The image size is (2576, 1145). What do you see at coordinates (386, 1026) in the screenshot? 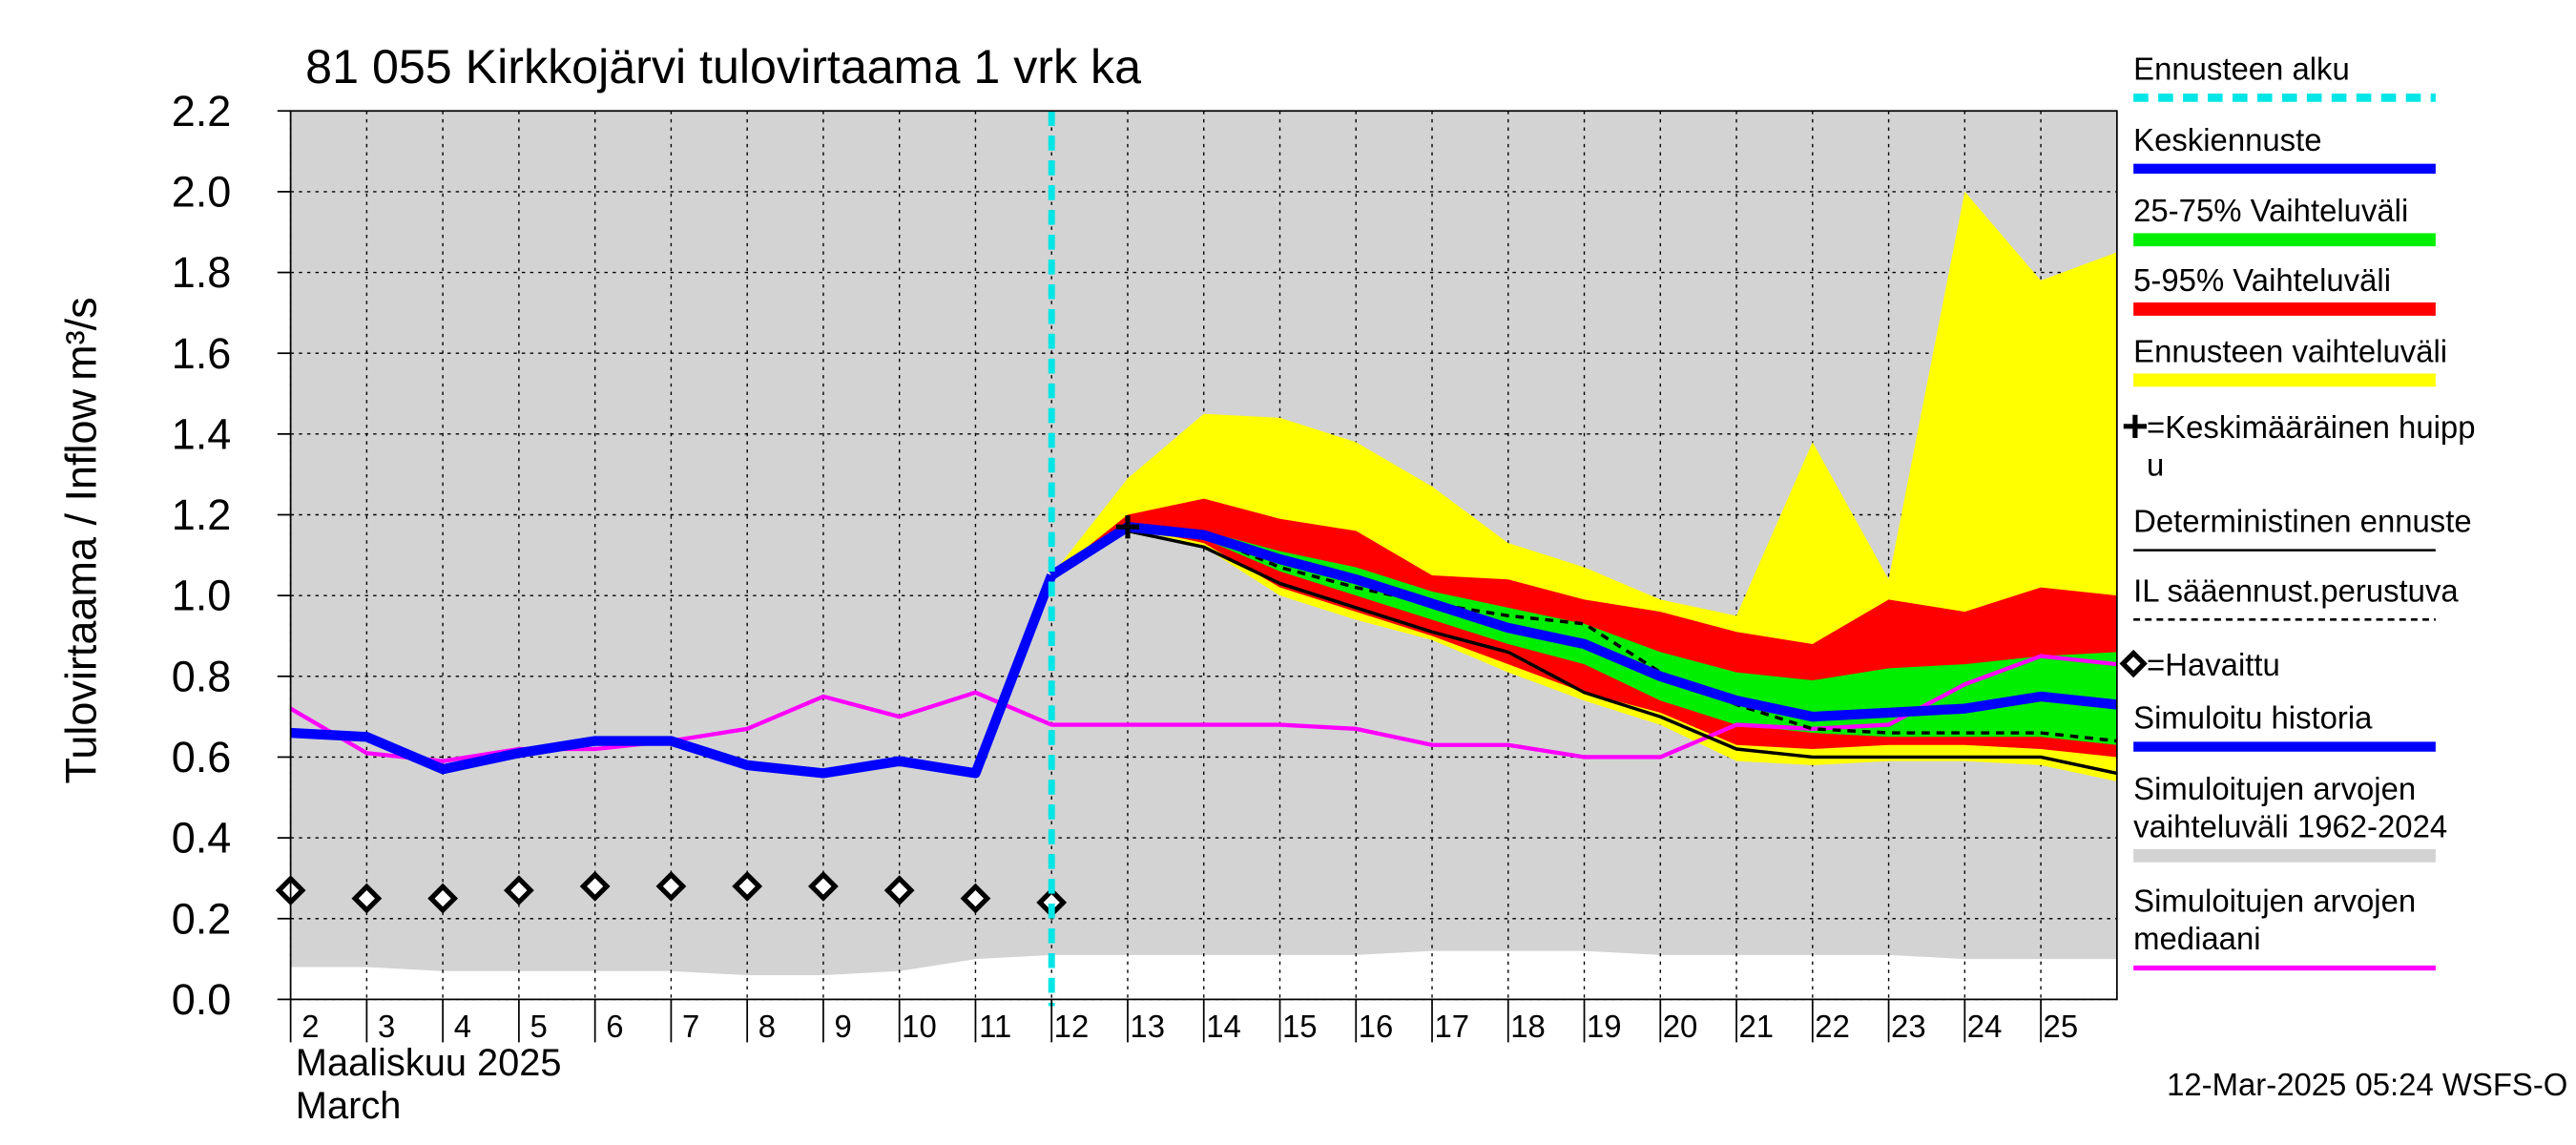
I see `x-tick-label: 3` at bounding box center [386, 1026].